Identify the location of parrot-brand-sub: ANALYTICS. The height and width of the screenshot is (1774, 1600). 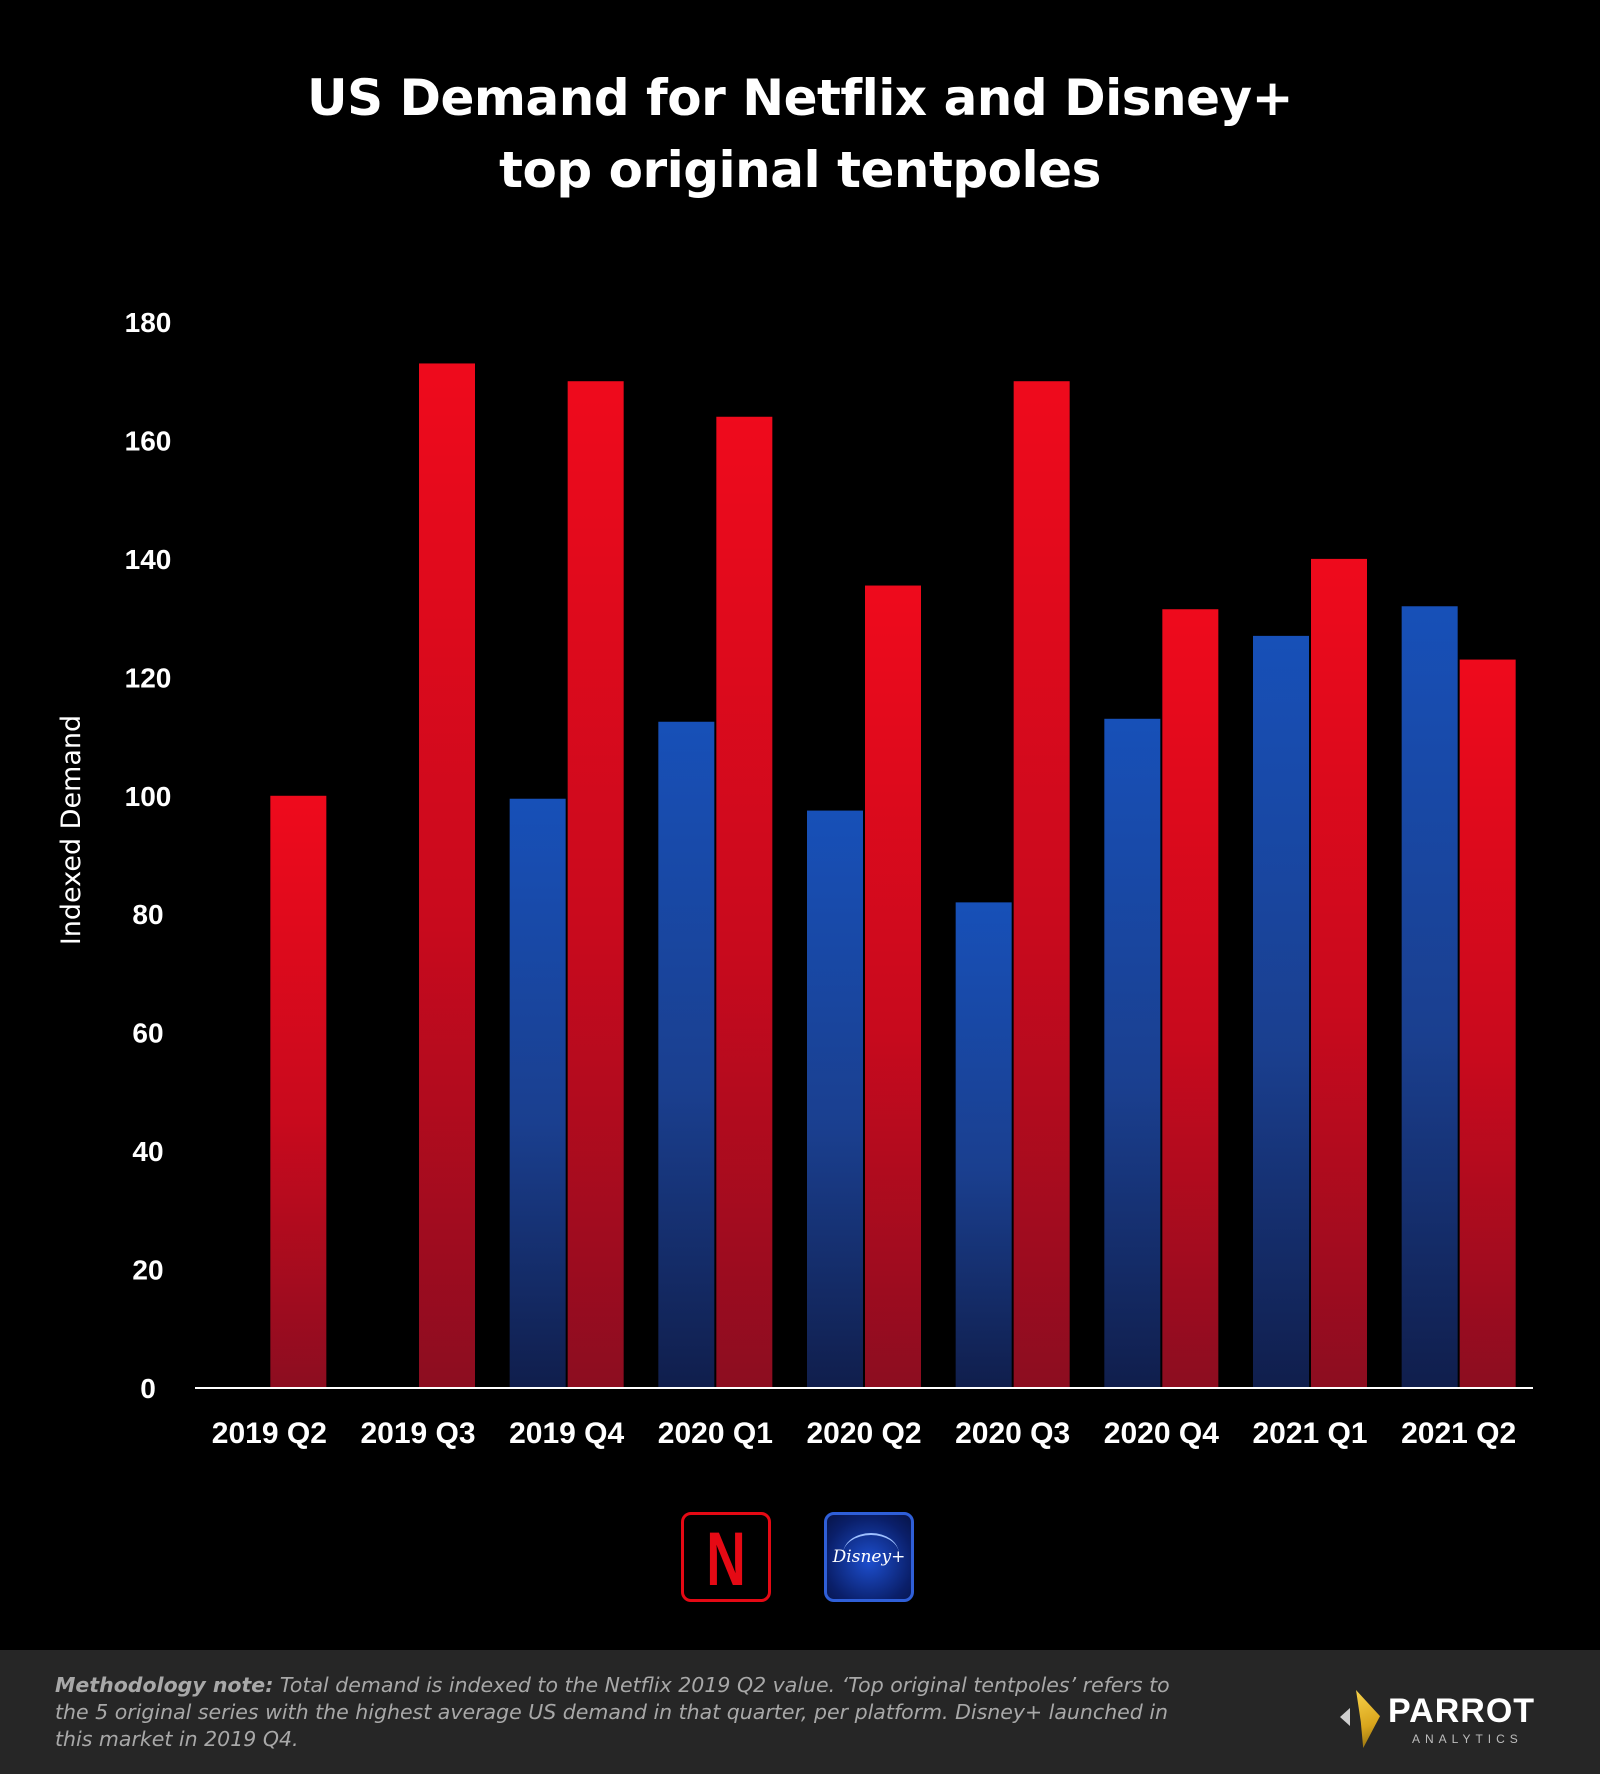
(1467, 1739).